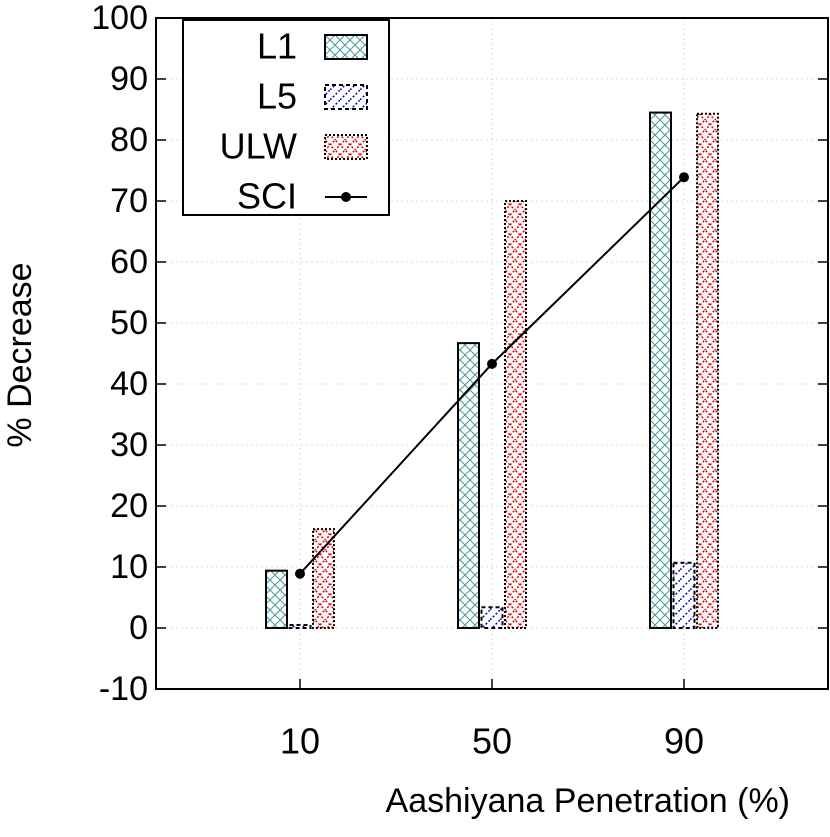 Image resolution: width=830 pixels, height=837 pixels. I want to click on y-tick-label: 70, so click(129, 201).